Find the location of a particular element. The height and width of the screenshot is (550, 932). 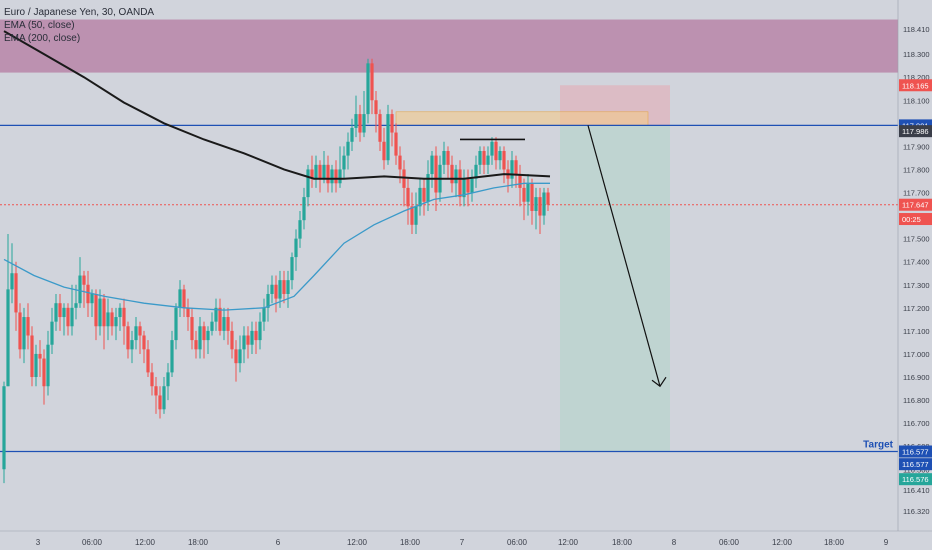

price-tick-label: 118.200 is located at coordinates (916, 77).